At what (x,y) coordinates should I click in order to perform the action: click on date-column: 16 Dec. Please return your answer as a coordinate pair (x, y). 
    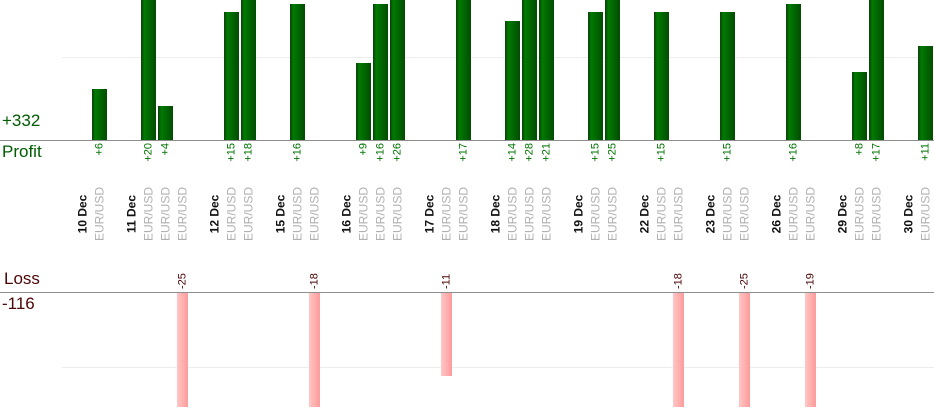
    Looking at the image, I should click on (346, 210).